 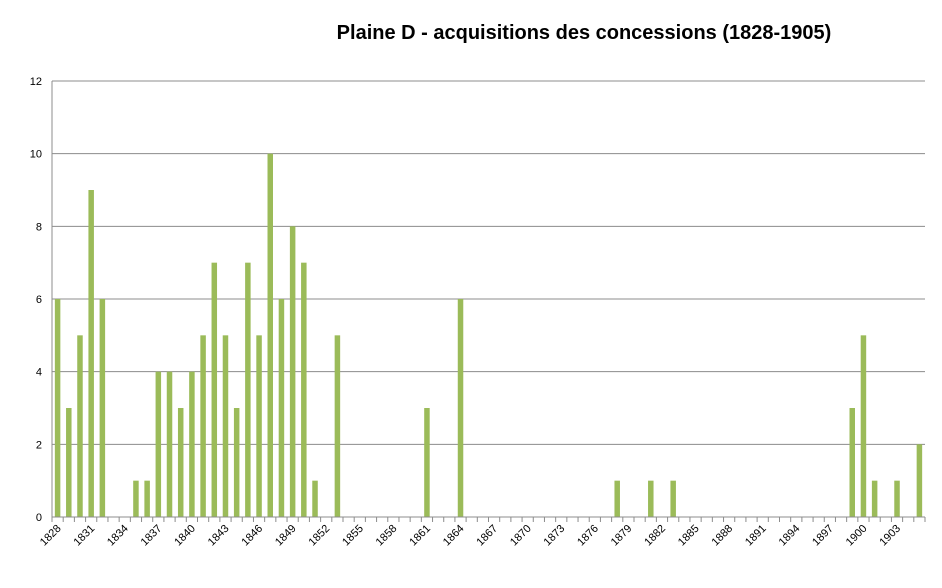 What do you see at coordinates (39, 227) in the screenshot?
I see `y-tick-label: 8` at bounding box center [39, 227].